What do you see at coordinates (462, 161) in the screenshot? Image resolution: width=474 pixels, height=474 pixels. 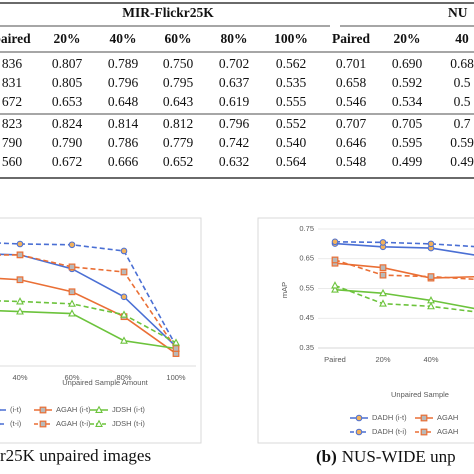 I see `table-cell: 0.49` at bounding box center [462, 161].